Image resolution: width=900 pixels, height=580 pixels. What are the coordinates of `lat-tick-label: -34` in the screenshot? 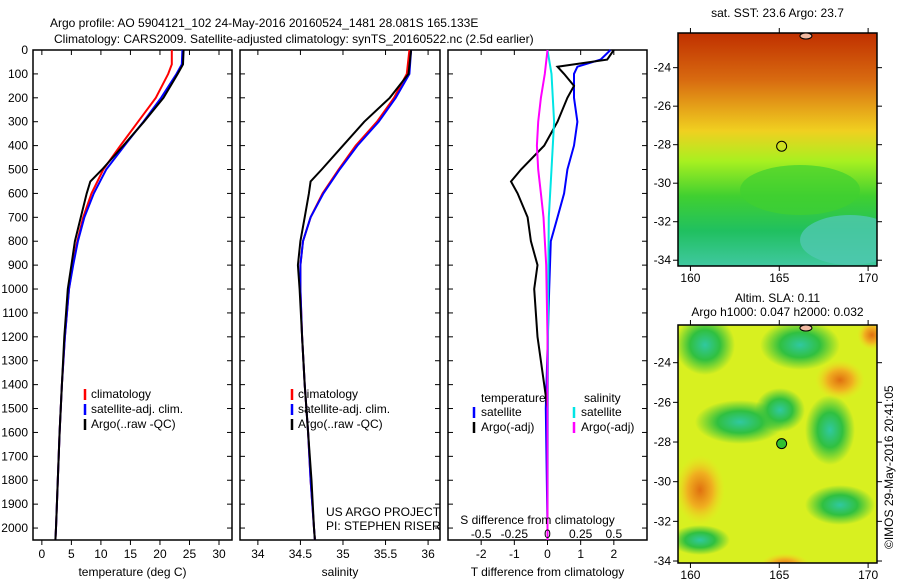 It's located at (663, 260).